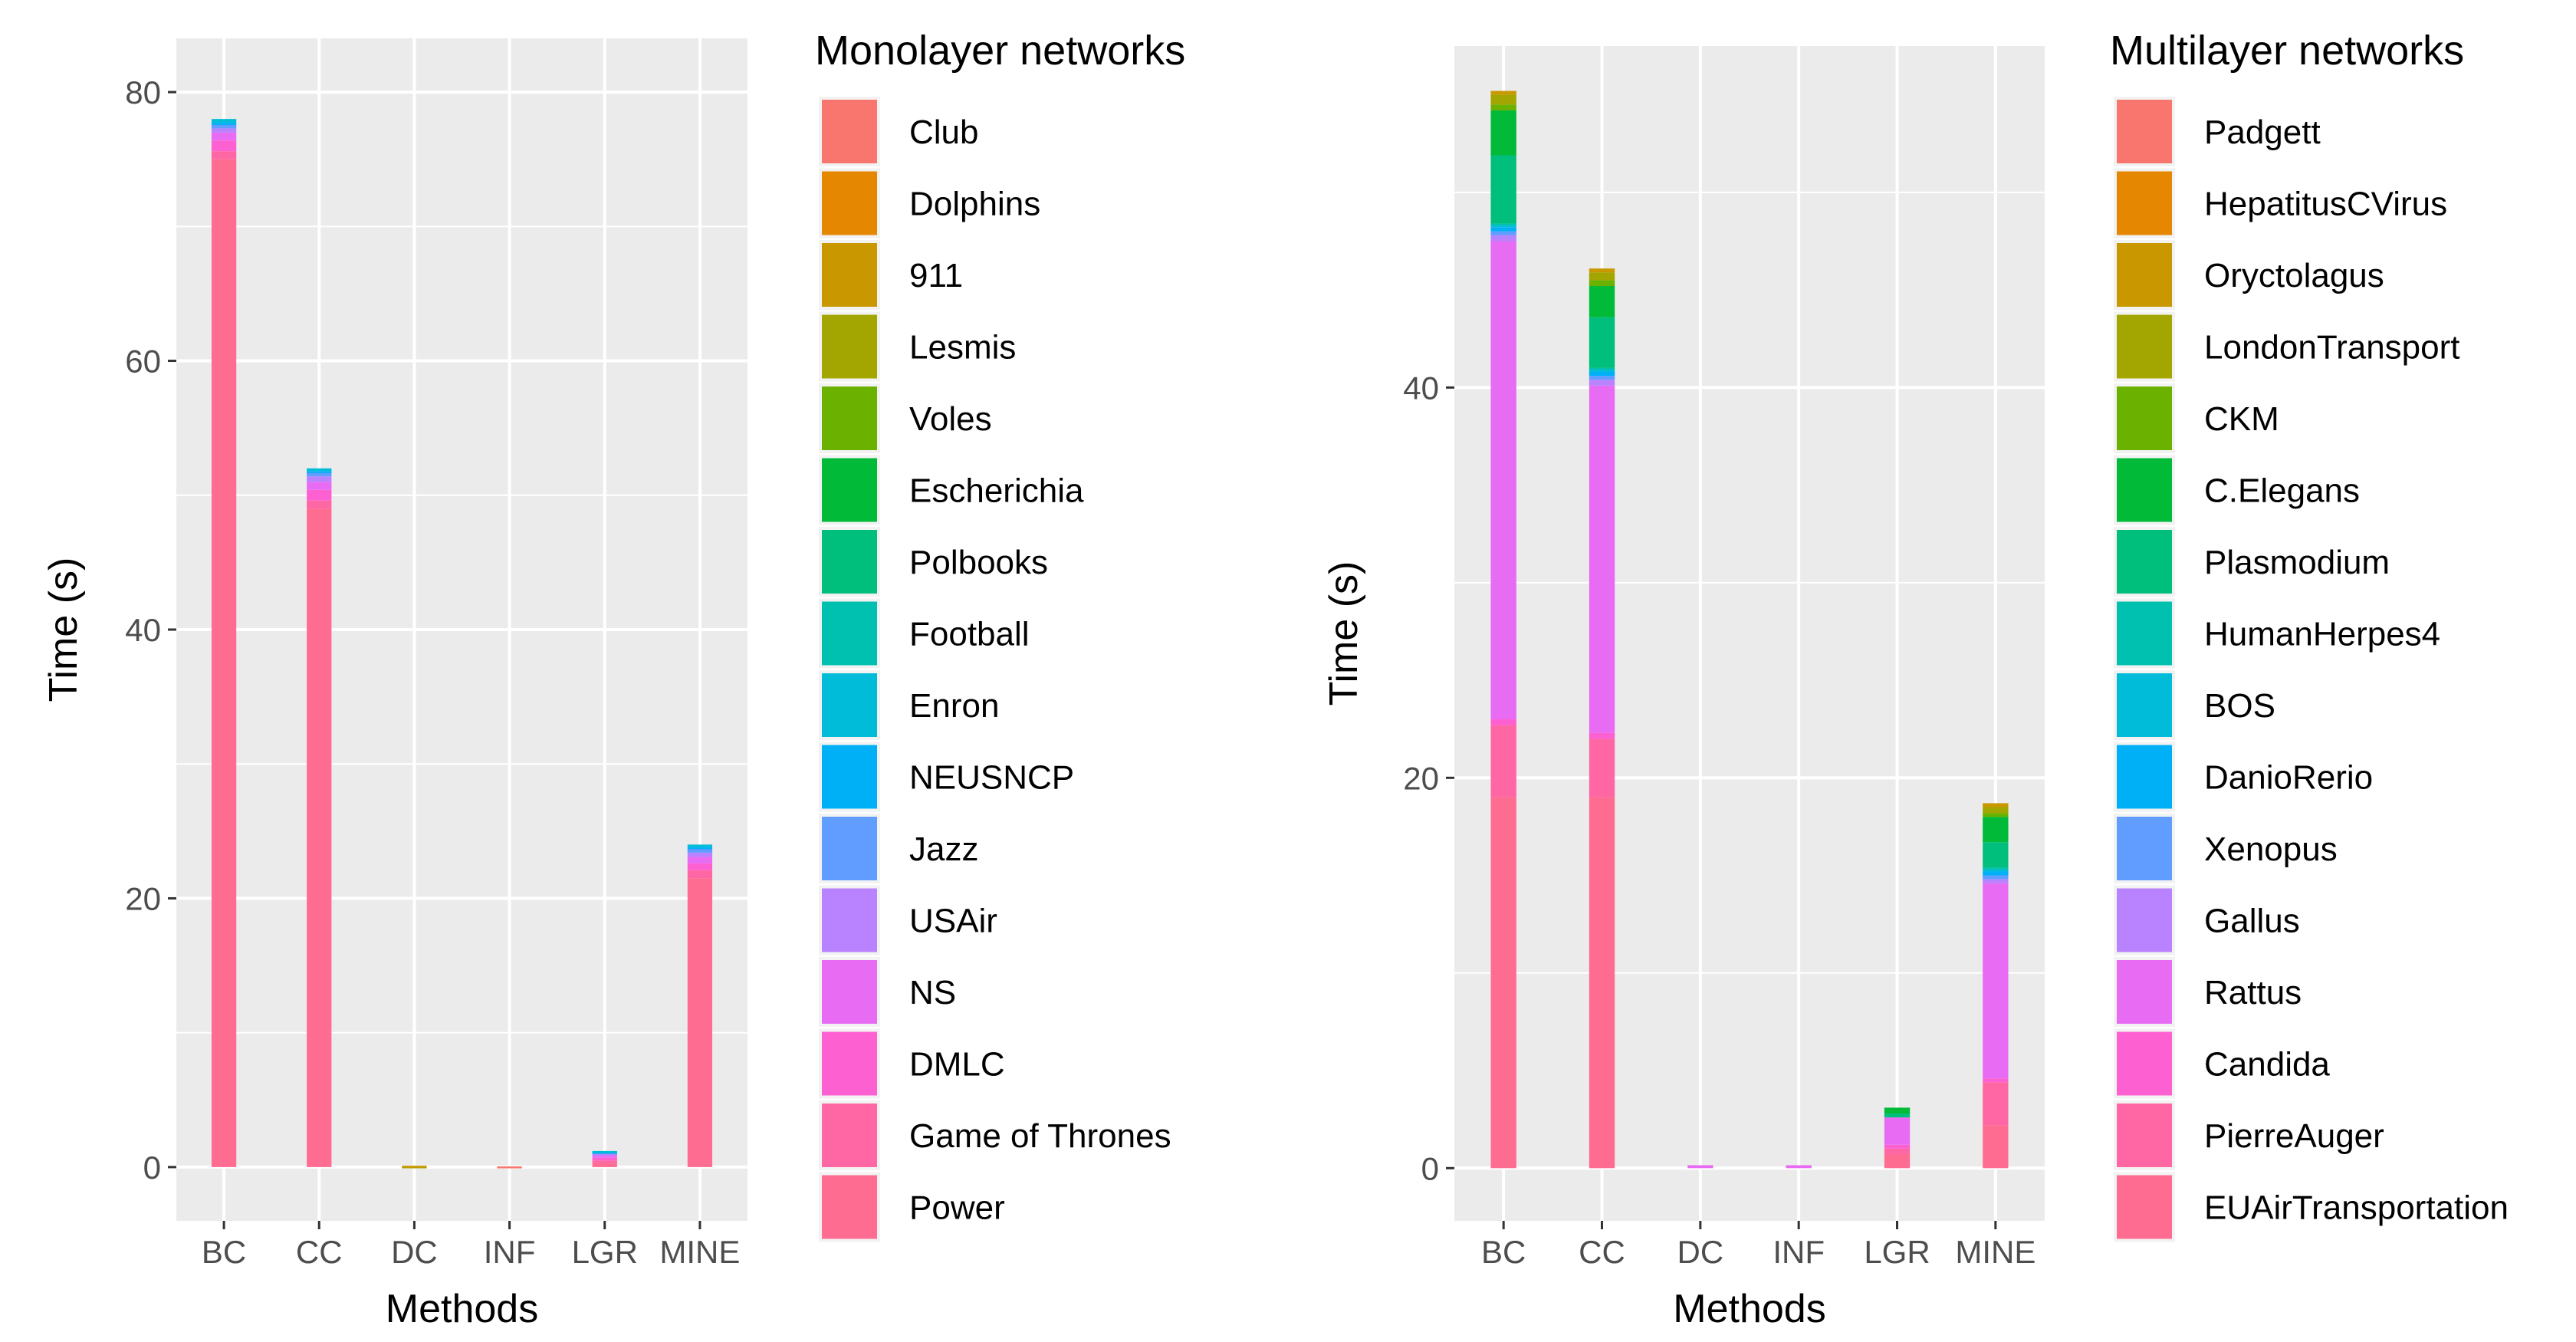  Describe the element at coordinates (143, 362) in the screenshot. I see `y-tick-label: 60` at that location.